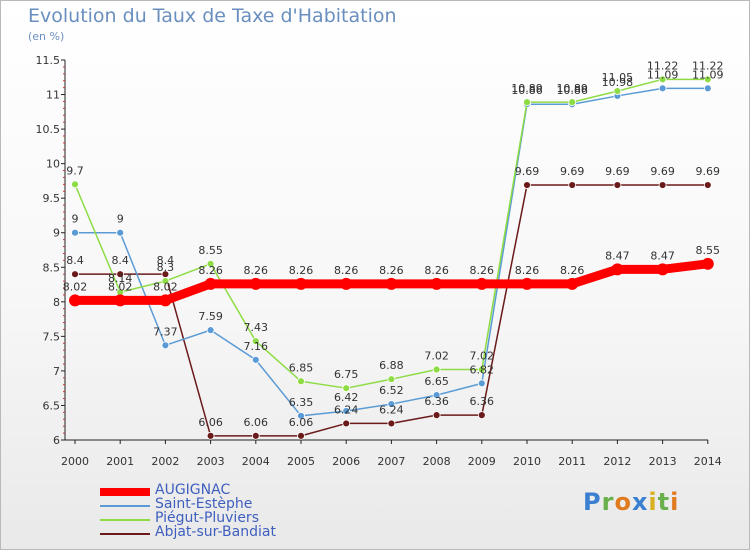  What do you see at coordinates (215, 532) in the screenshot?
I see `legend-label: Abjat-sur-Bandiat` at bounding box center [215, 532].